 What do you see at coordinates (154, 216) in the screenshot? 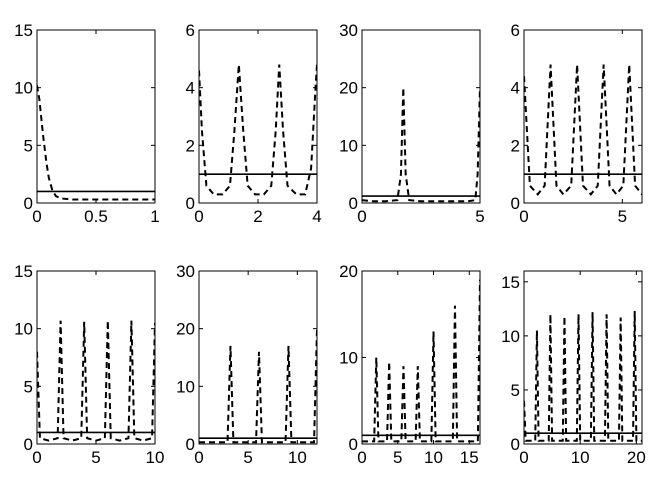
I see `x-tick-label: 1` at bounding box center [154, 216].